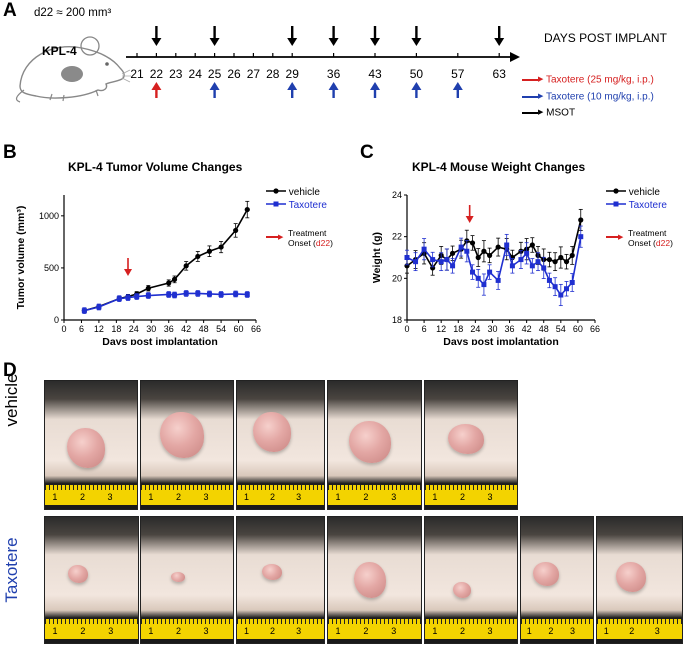  Describe the element at coordinates (650, 243) in the screenshot. I see `annotation-c-line2: Onset (d22)` at that location.